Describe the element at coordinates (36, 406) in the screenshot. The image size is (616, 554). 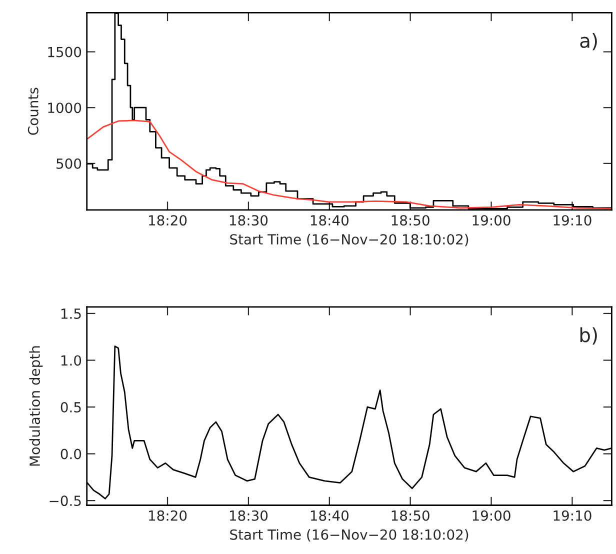
I see `y-axis-title: Modulation depth` at that location.